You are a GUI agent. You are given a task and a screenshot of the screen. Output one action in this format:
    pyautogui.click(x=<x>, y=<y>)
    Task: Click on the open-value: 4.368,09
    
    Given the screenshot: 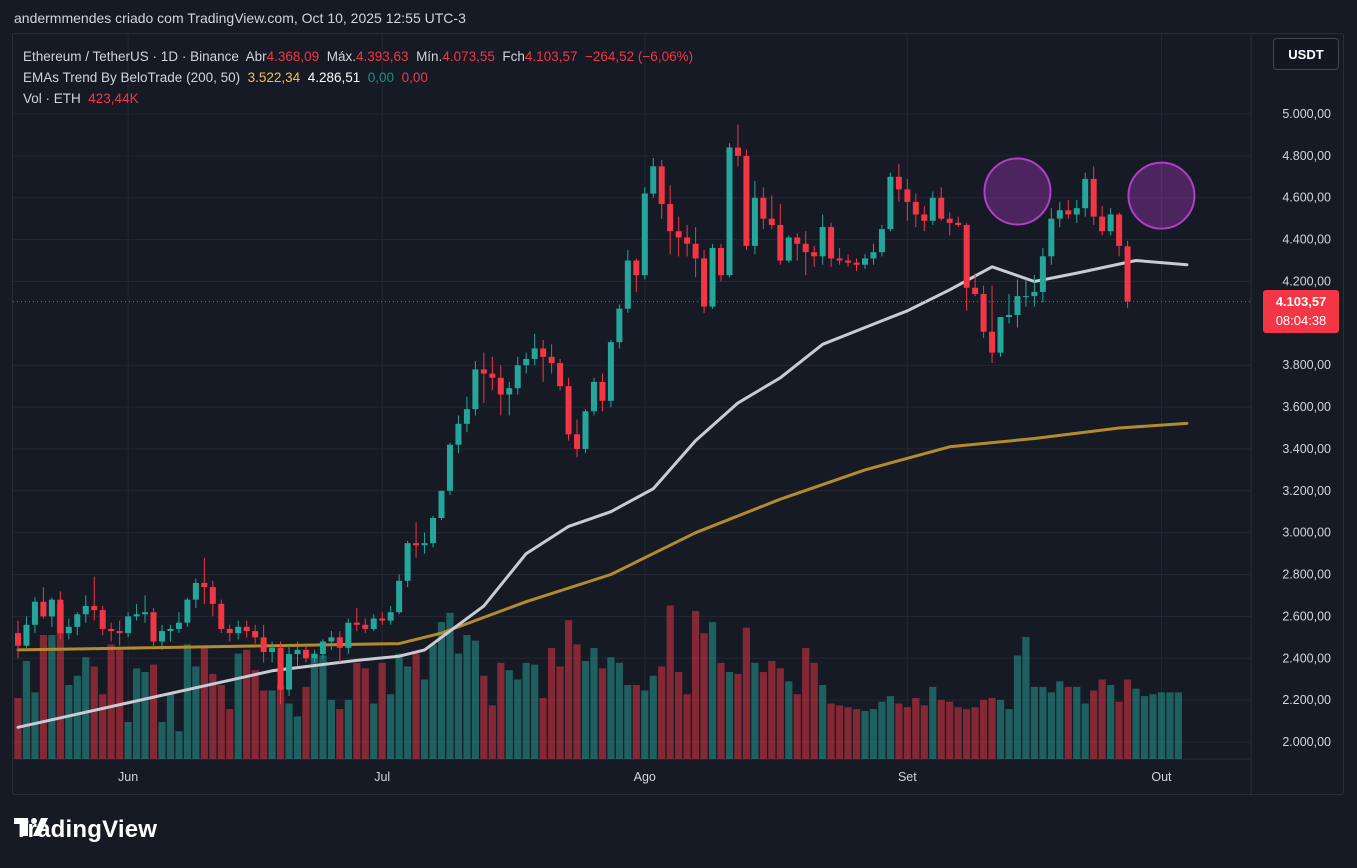 What is the action you would take?
    pyautogui.click(x=293, y=56)
    